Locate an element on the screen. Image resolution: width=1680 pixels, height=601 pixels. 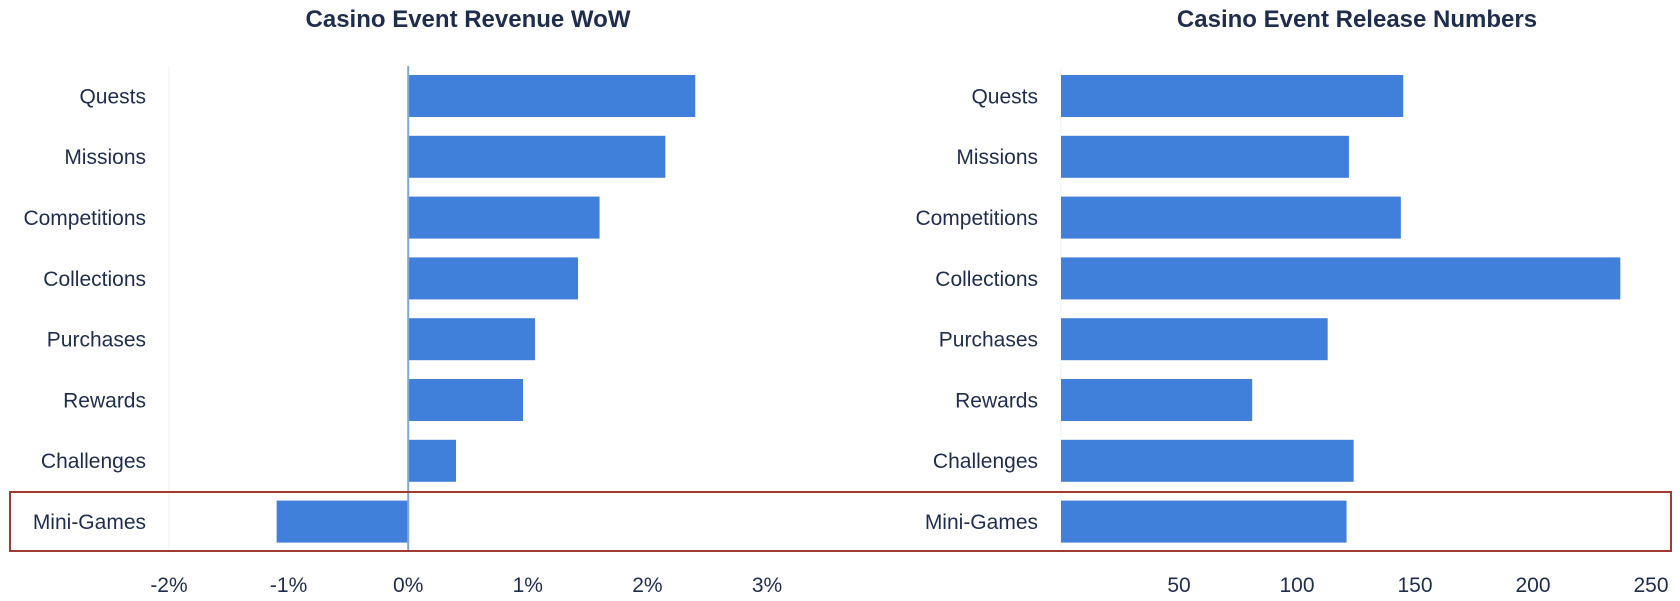
right-chart-title: Casino Event Release Numbers is located at coordinates (1357, 19).